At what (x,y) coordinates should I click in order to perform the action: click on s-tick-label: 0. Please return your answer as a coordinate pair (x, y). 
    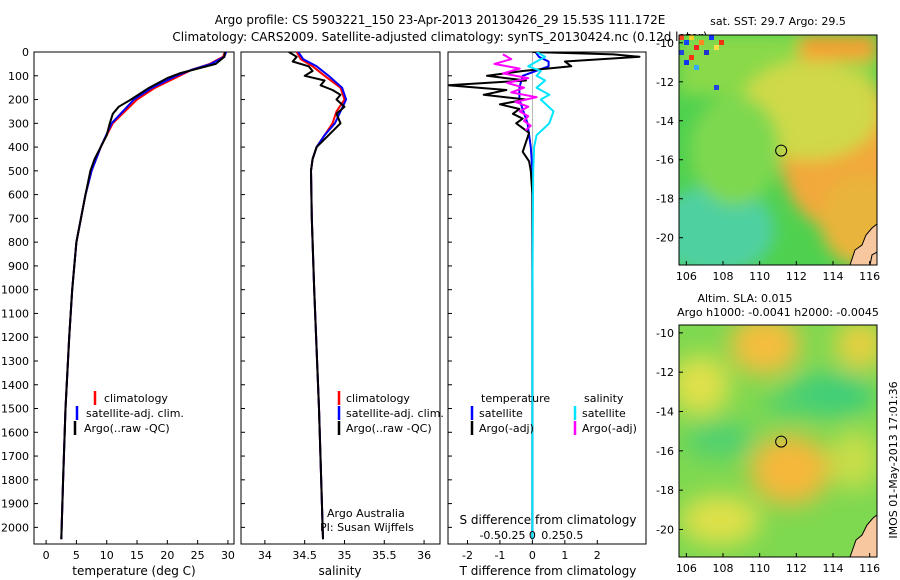
    Looking at the image, I should click on (532, 535).